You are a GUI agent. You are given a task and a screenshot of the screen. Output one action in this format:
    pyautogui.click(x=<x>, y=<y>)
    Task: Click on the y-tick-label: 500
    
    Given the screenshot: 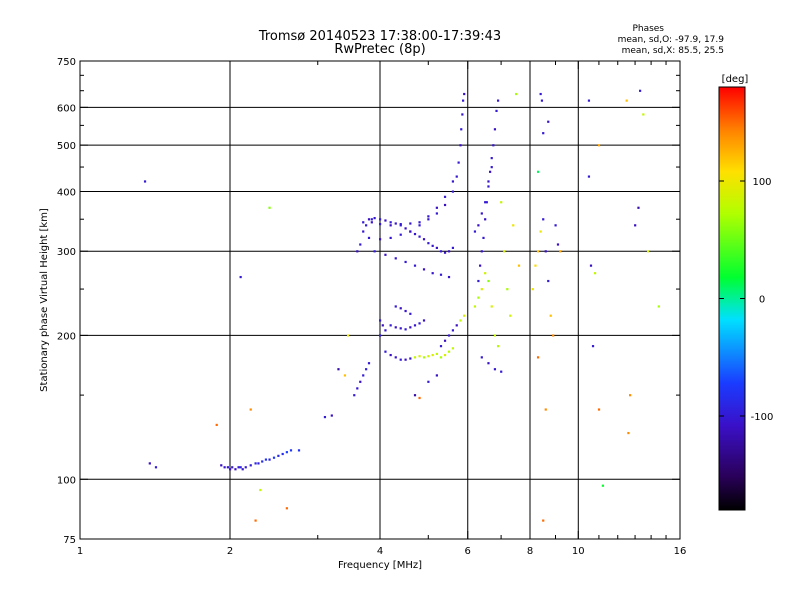 What is the action you would take?
    pyautogui.click(x=66, y=146)
    